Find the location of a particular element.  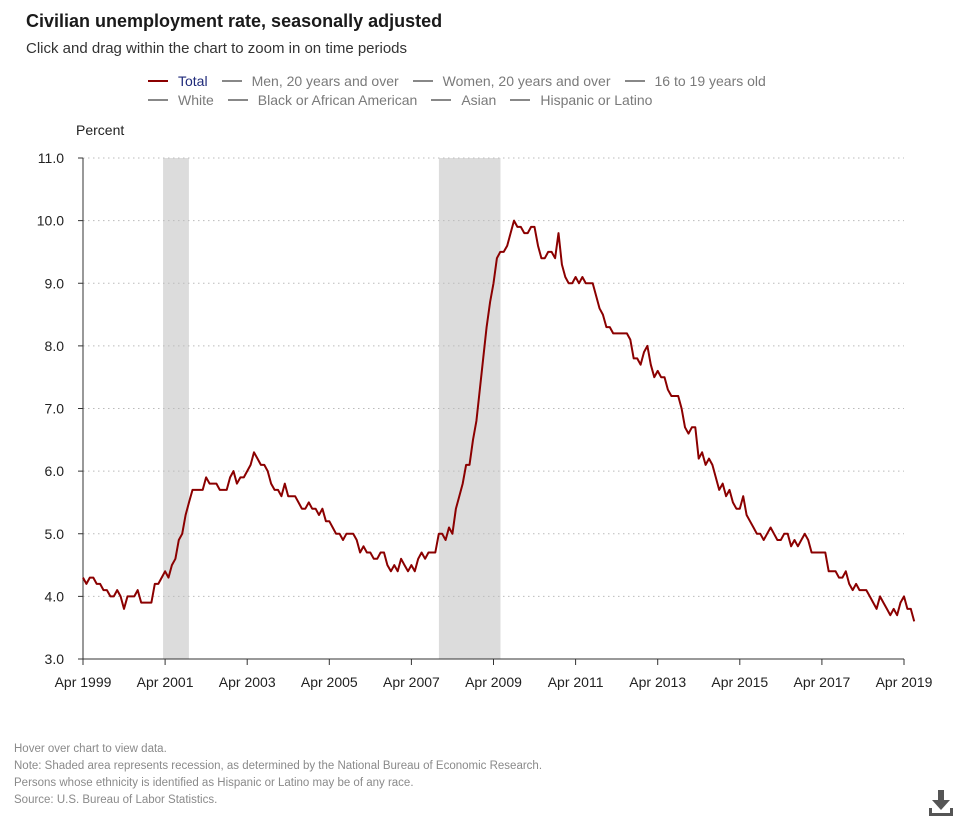

legend-item-white: White is located at coordinates (181, 100).